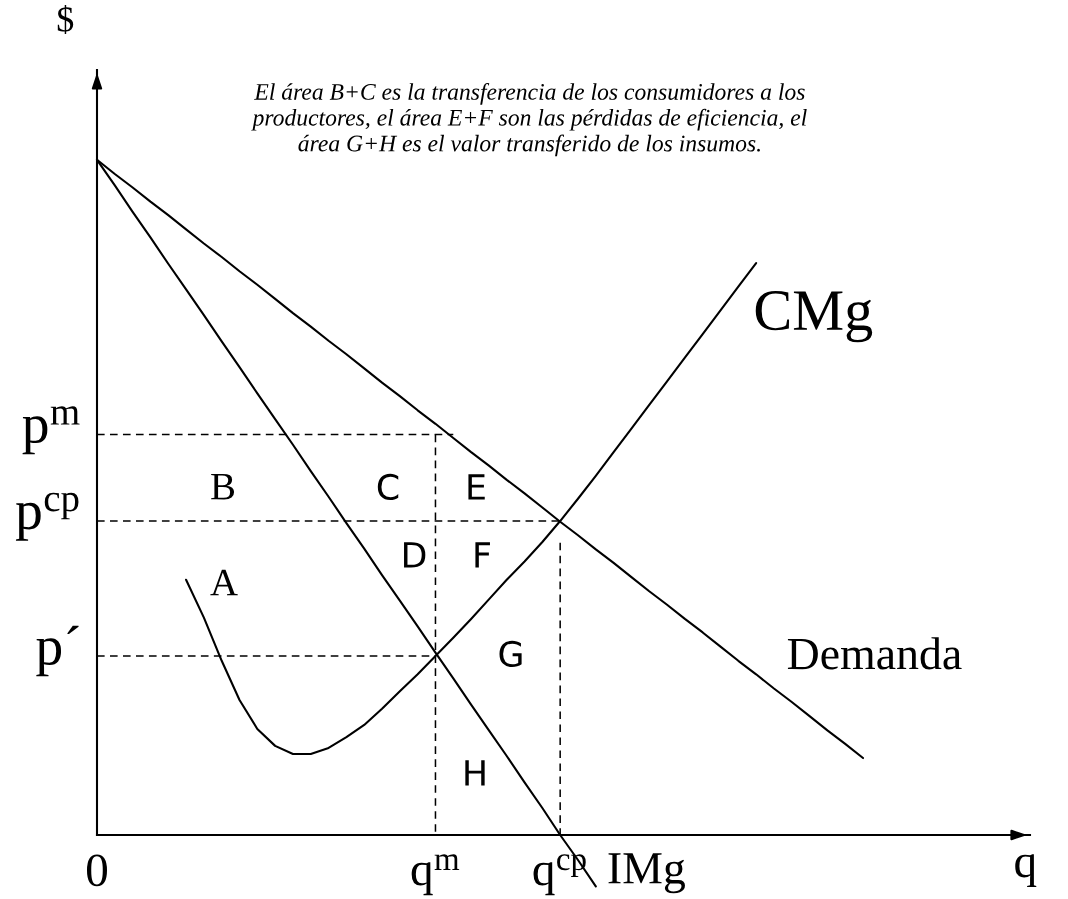 This screenshot has width=1068, height=899. I want to click on x-axis-title: q, so click(1026, 871).